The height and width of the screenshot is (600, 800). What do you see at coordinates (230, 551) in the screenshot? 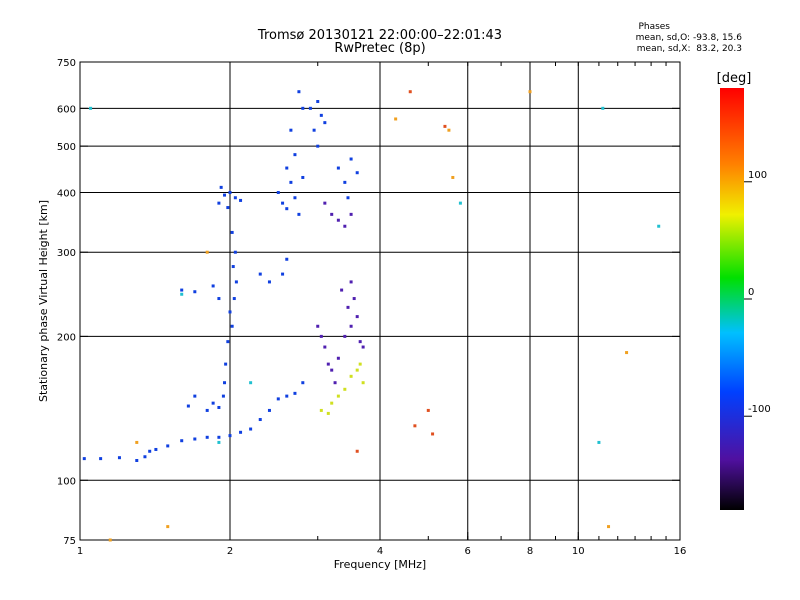
I see `x-tick-label: 2` at bounding box center [230, 551].